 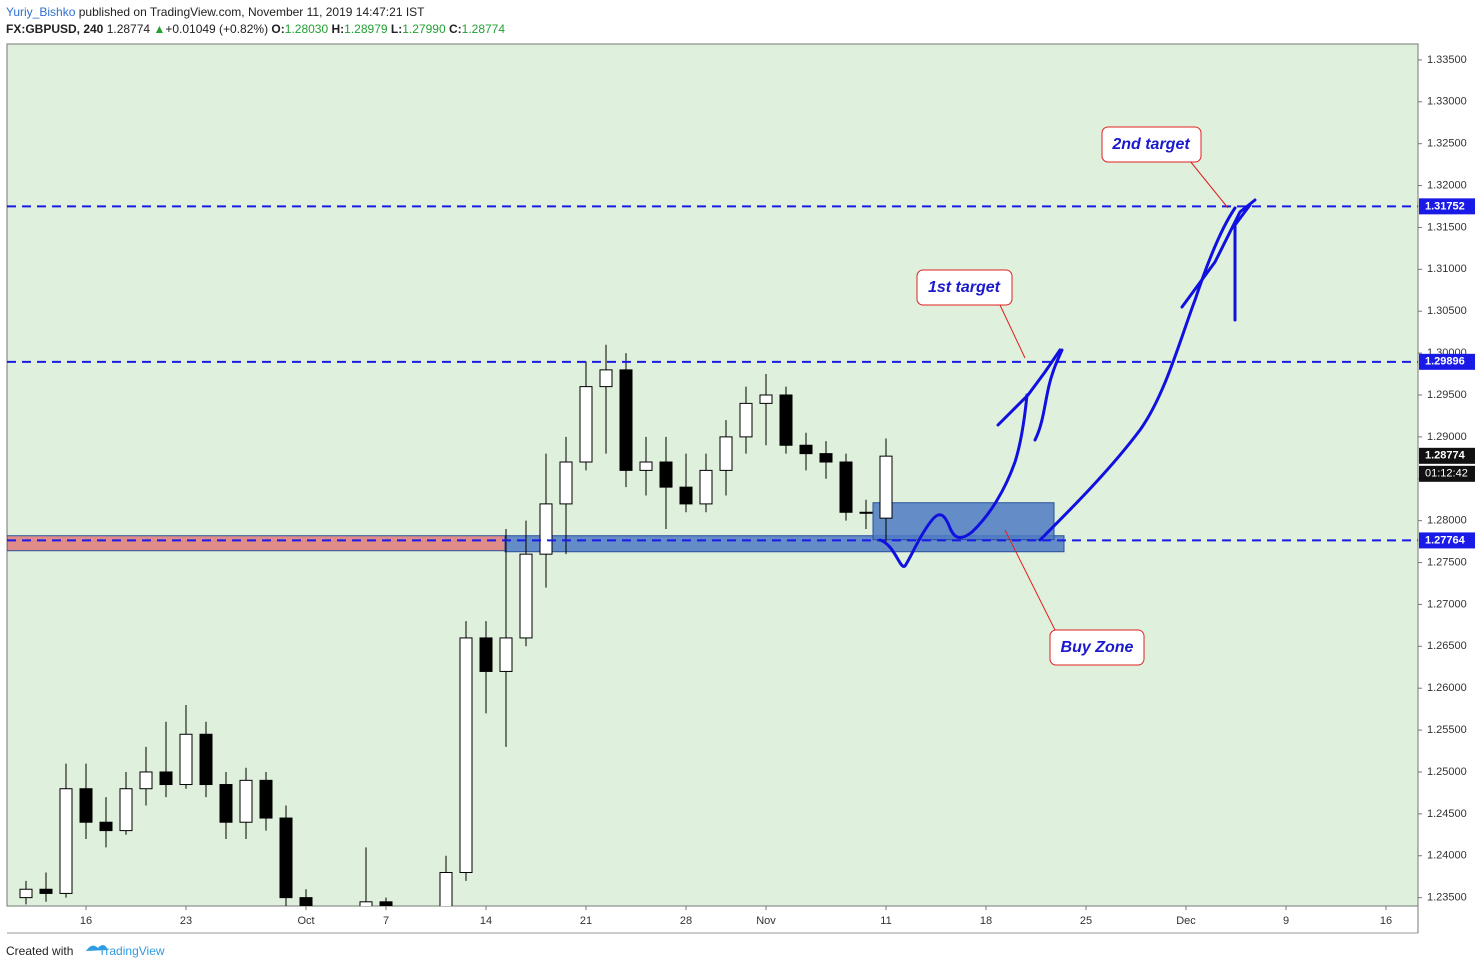 I want to click on y-tick-label: 1.29500, so click(x=1447, y=395).